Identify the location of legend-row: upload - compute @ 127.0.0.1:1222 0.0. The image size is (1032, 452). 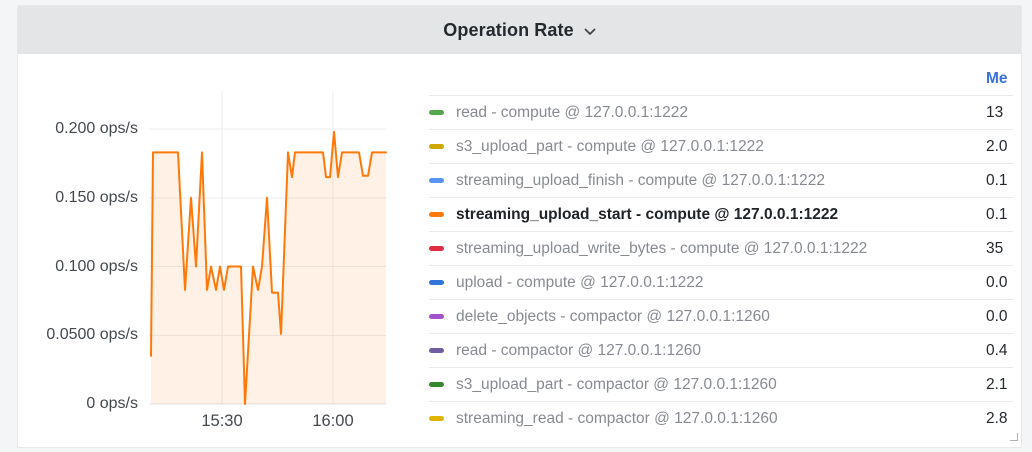
(721, 282).